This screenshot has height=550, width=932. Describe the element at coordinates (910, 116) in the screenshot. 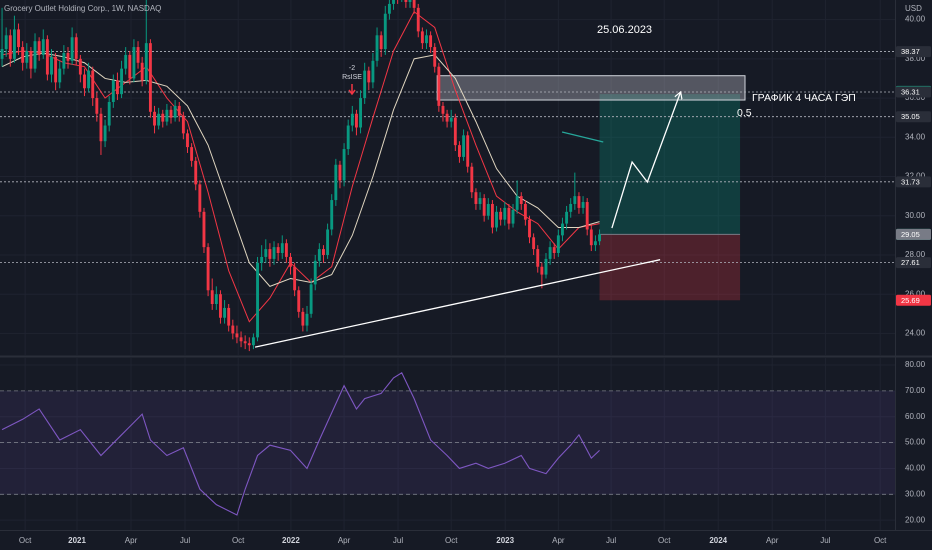

I see `price-badge-label: 35.05` at that location.